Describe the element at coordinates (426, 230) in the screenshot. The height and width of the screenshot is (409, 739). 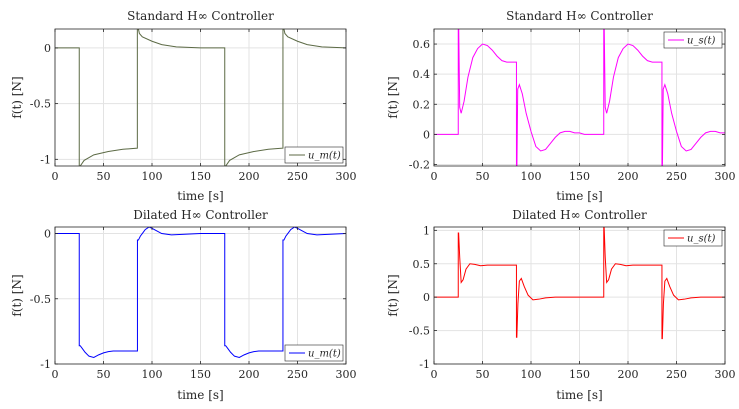
I see `y-tick-label: 1` at that location.